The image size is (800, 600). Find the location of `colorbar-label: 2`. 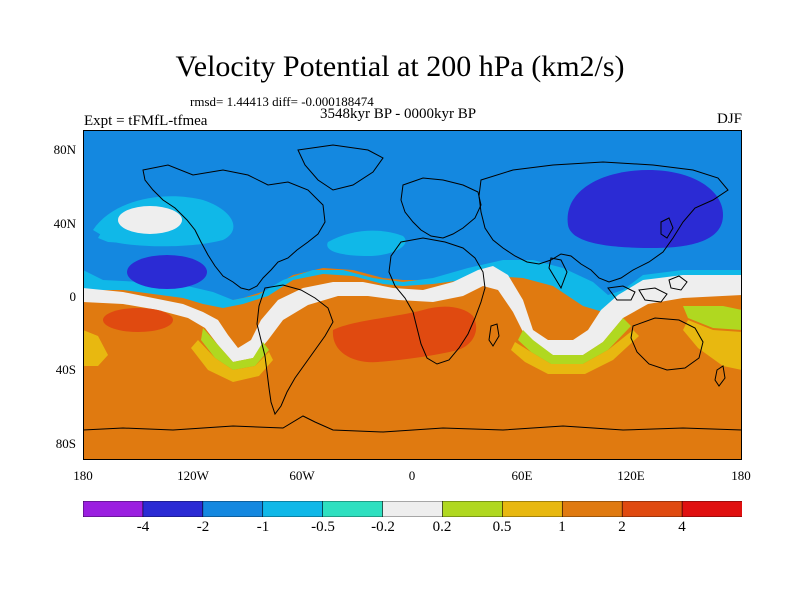

colorbar-label: 2 is located at coordinates (622, 527).